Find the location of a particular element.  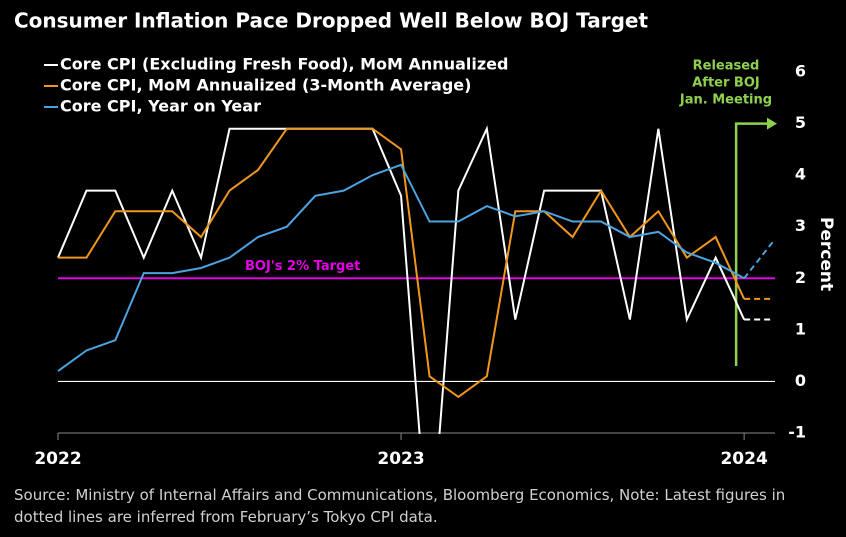

annotation-arrowhead is located at coordinates (772, 123).